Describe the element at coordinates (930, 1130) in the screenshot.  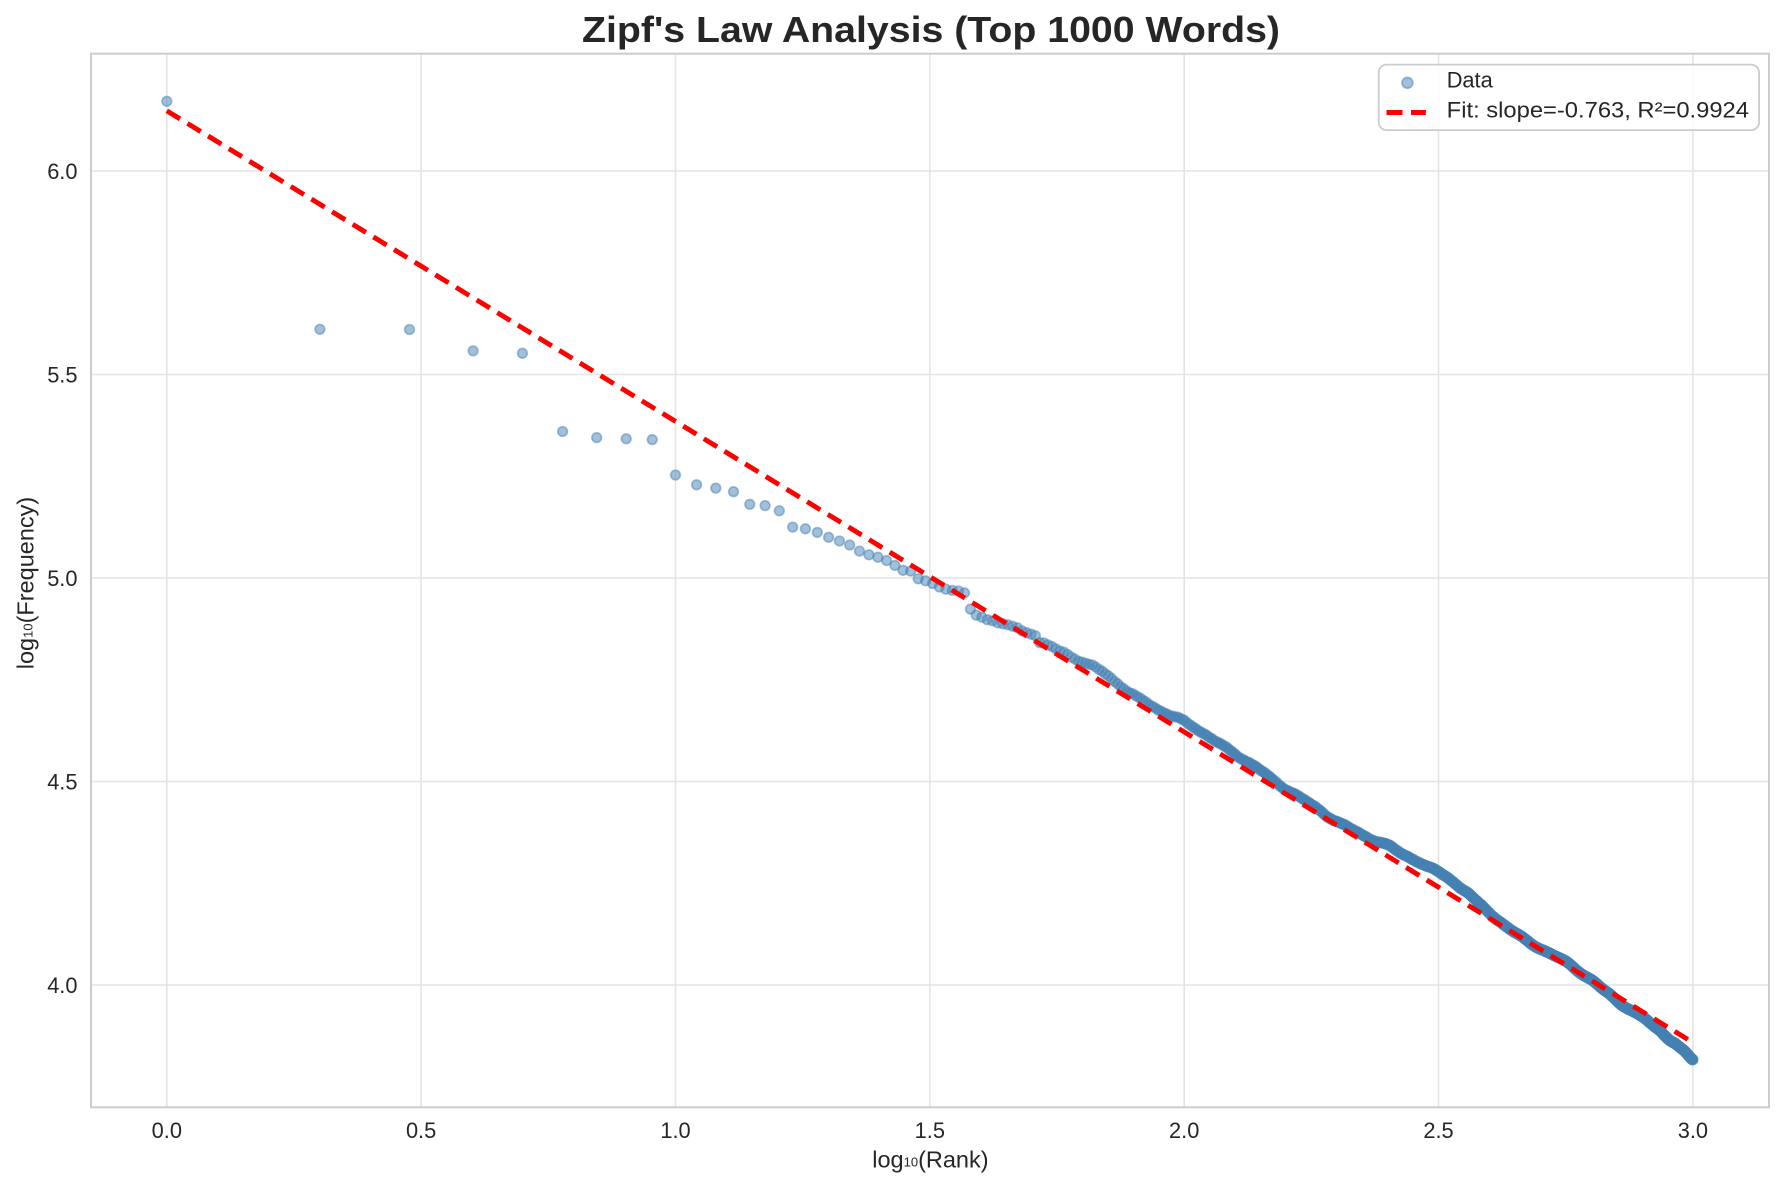
I see `svg-text: 1.5` at that location.